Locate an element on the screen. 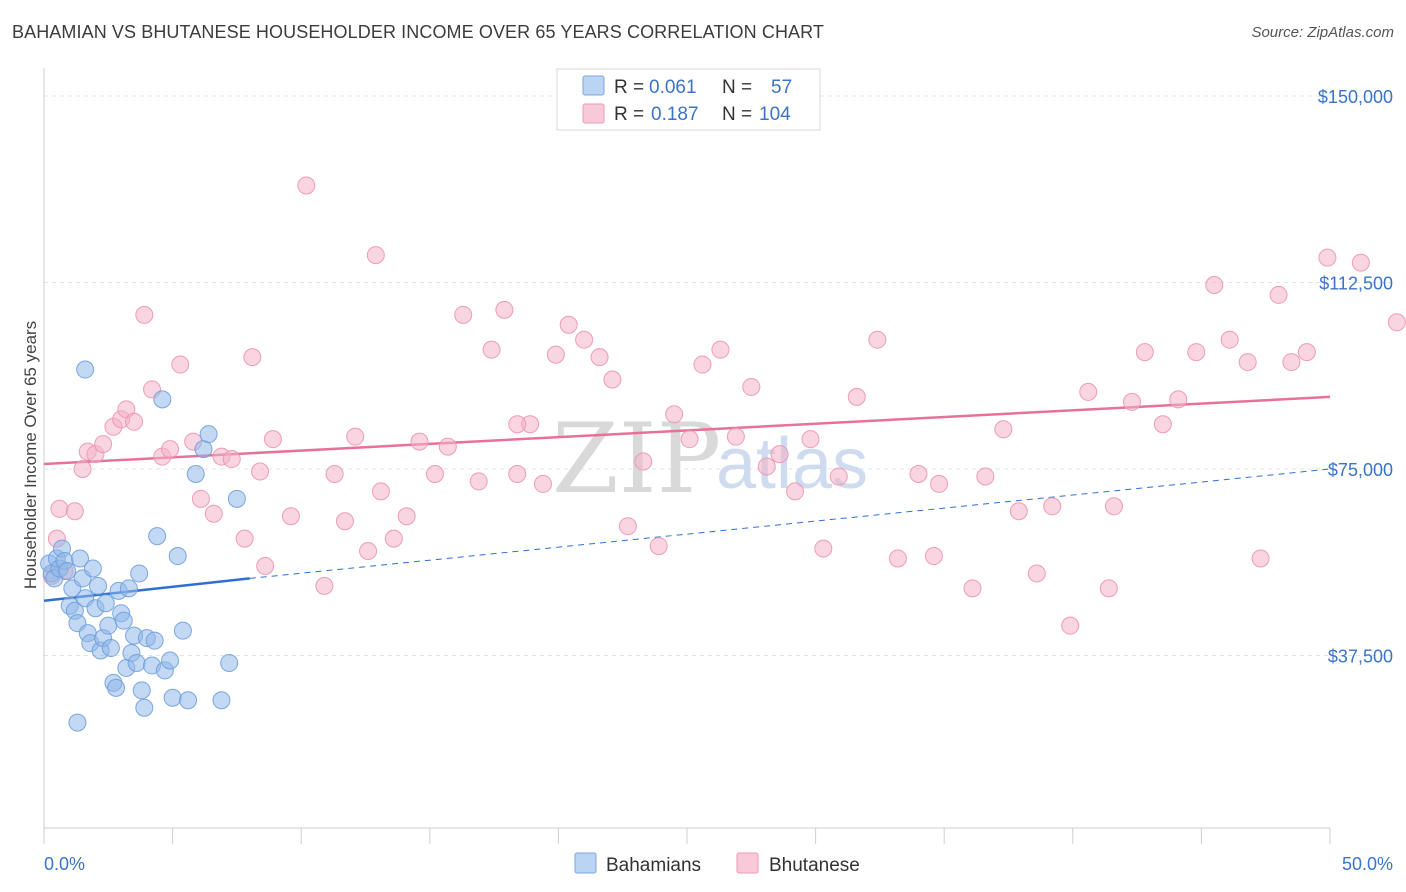 This screenshot has width=1406, height=892. bottom-legend-label-bhutanese: Bhutanese is located at coordinates (814, 865).